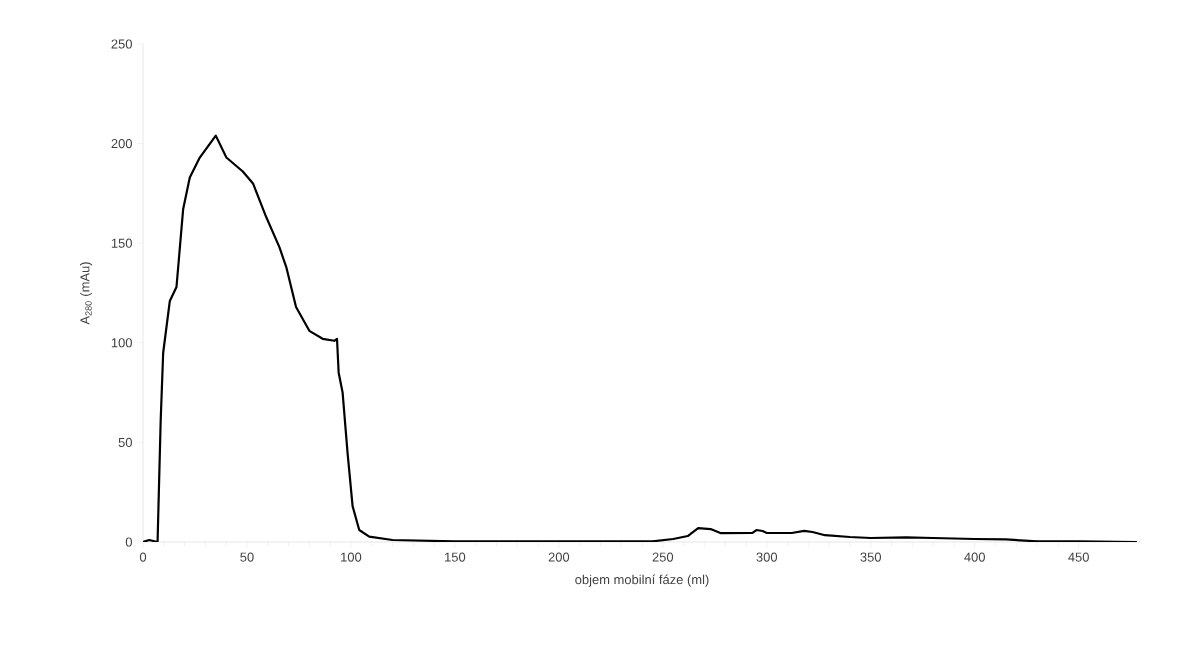 This screenshot has height=651, width=1178. What do you see at coordinates (121, 44) in the screenshot?
I see `y-tick-label: 250` at bounding box center [121, 44].